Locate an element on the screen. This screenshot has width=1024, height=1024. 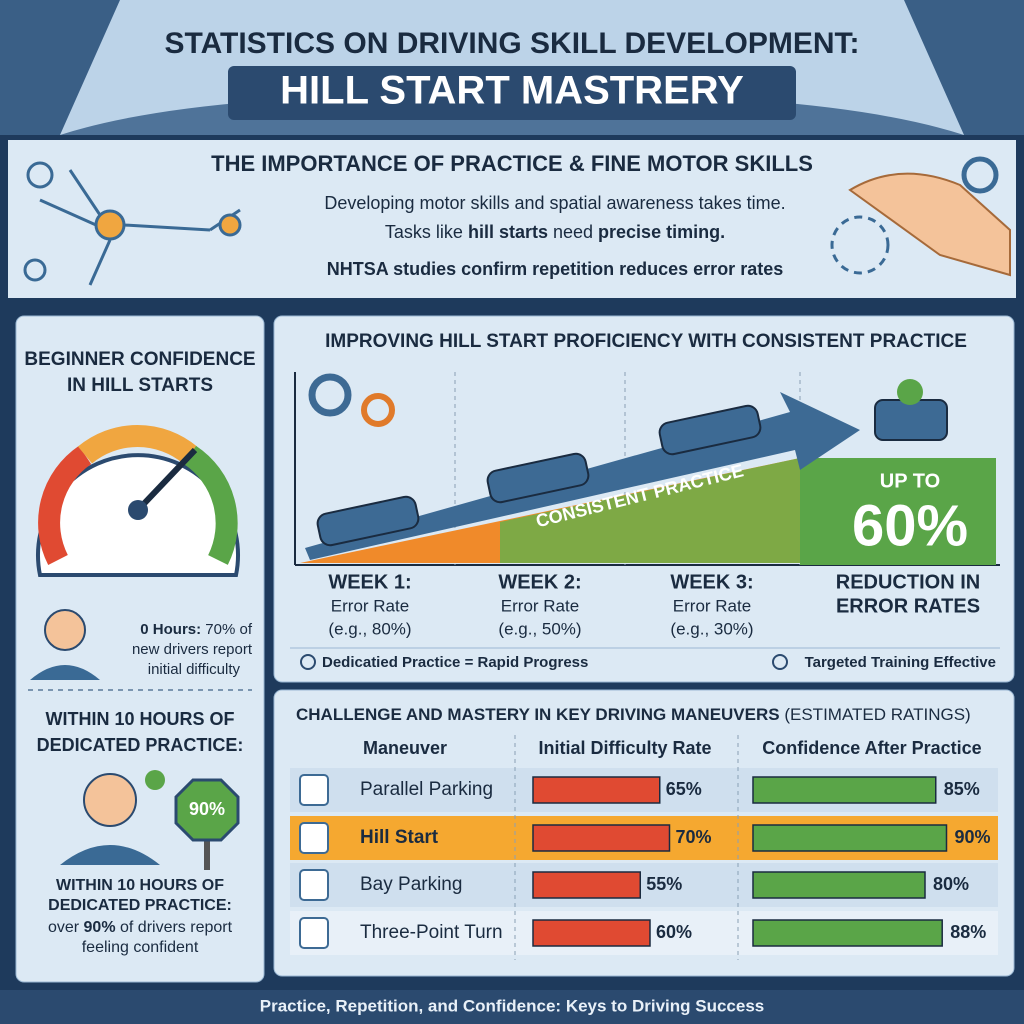
column-header: Maneuver is located at coordinates (405, 748).